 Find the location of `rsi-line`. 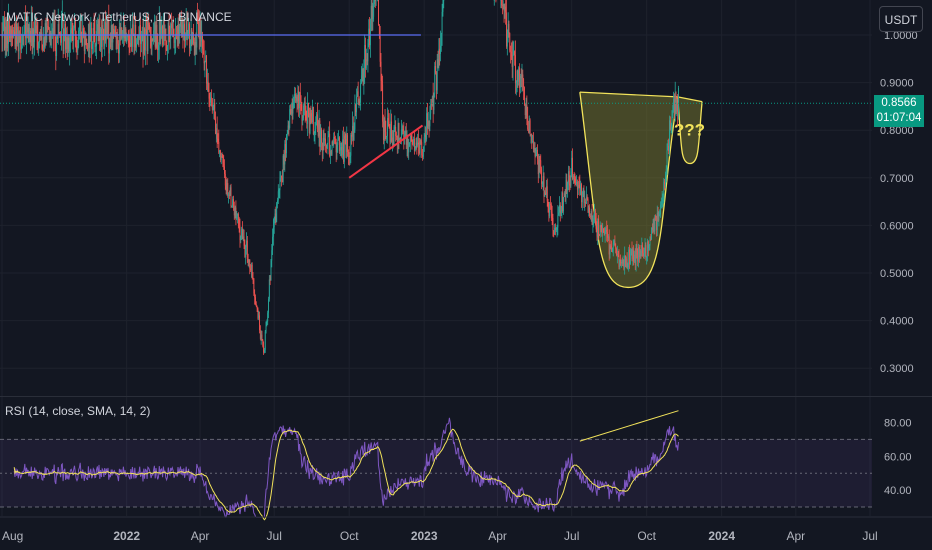

rsi-line is located at coordinates (346, 467).